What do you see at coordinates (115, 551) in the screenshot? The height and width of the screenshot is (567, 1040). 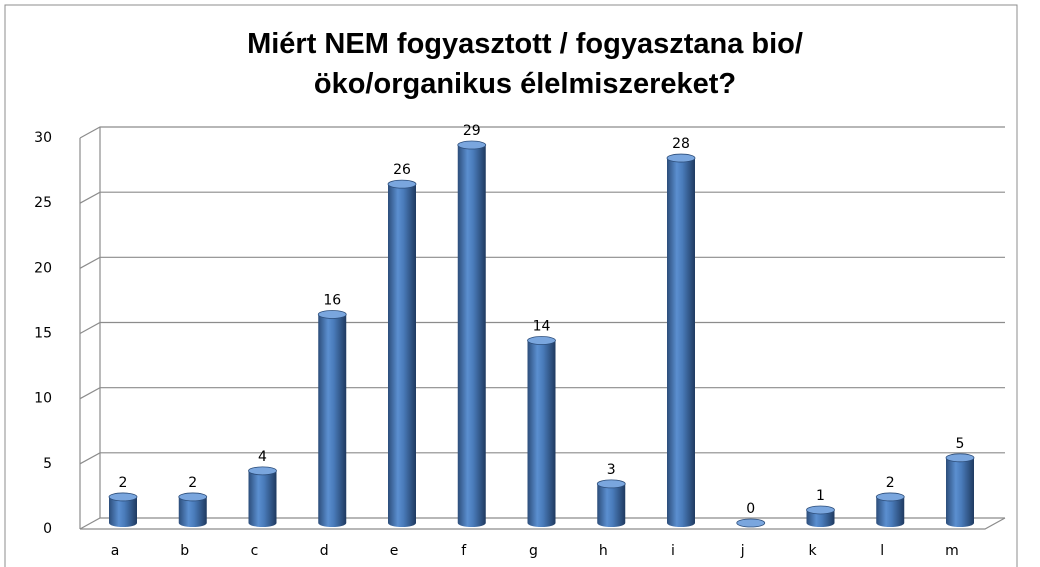 I see `x-tick-label: a` at bounding box center [115, 551].